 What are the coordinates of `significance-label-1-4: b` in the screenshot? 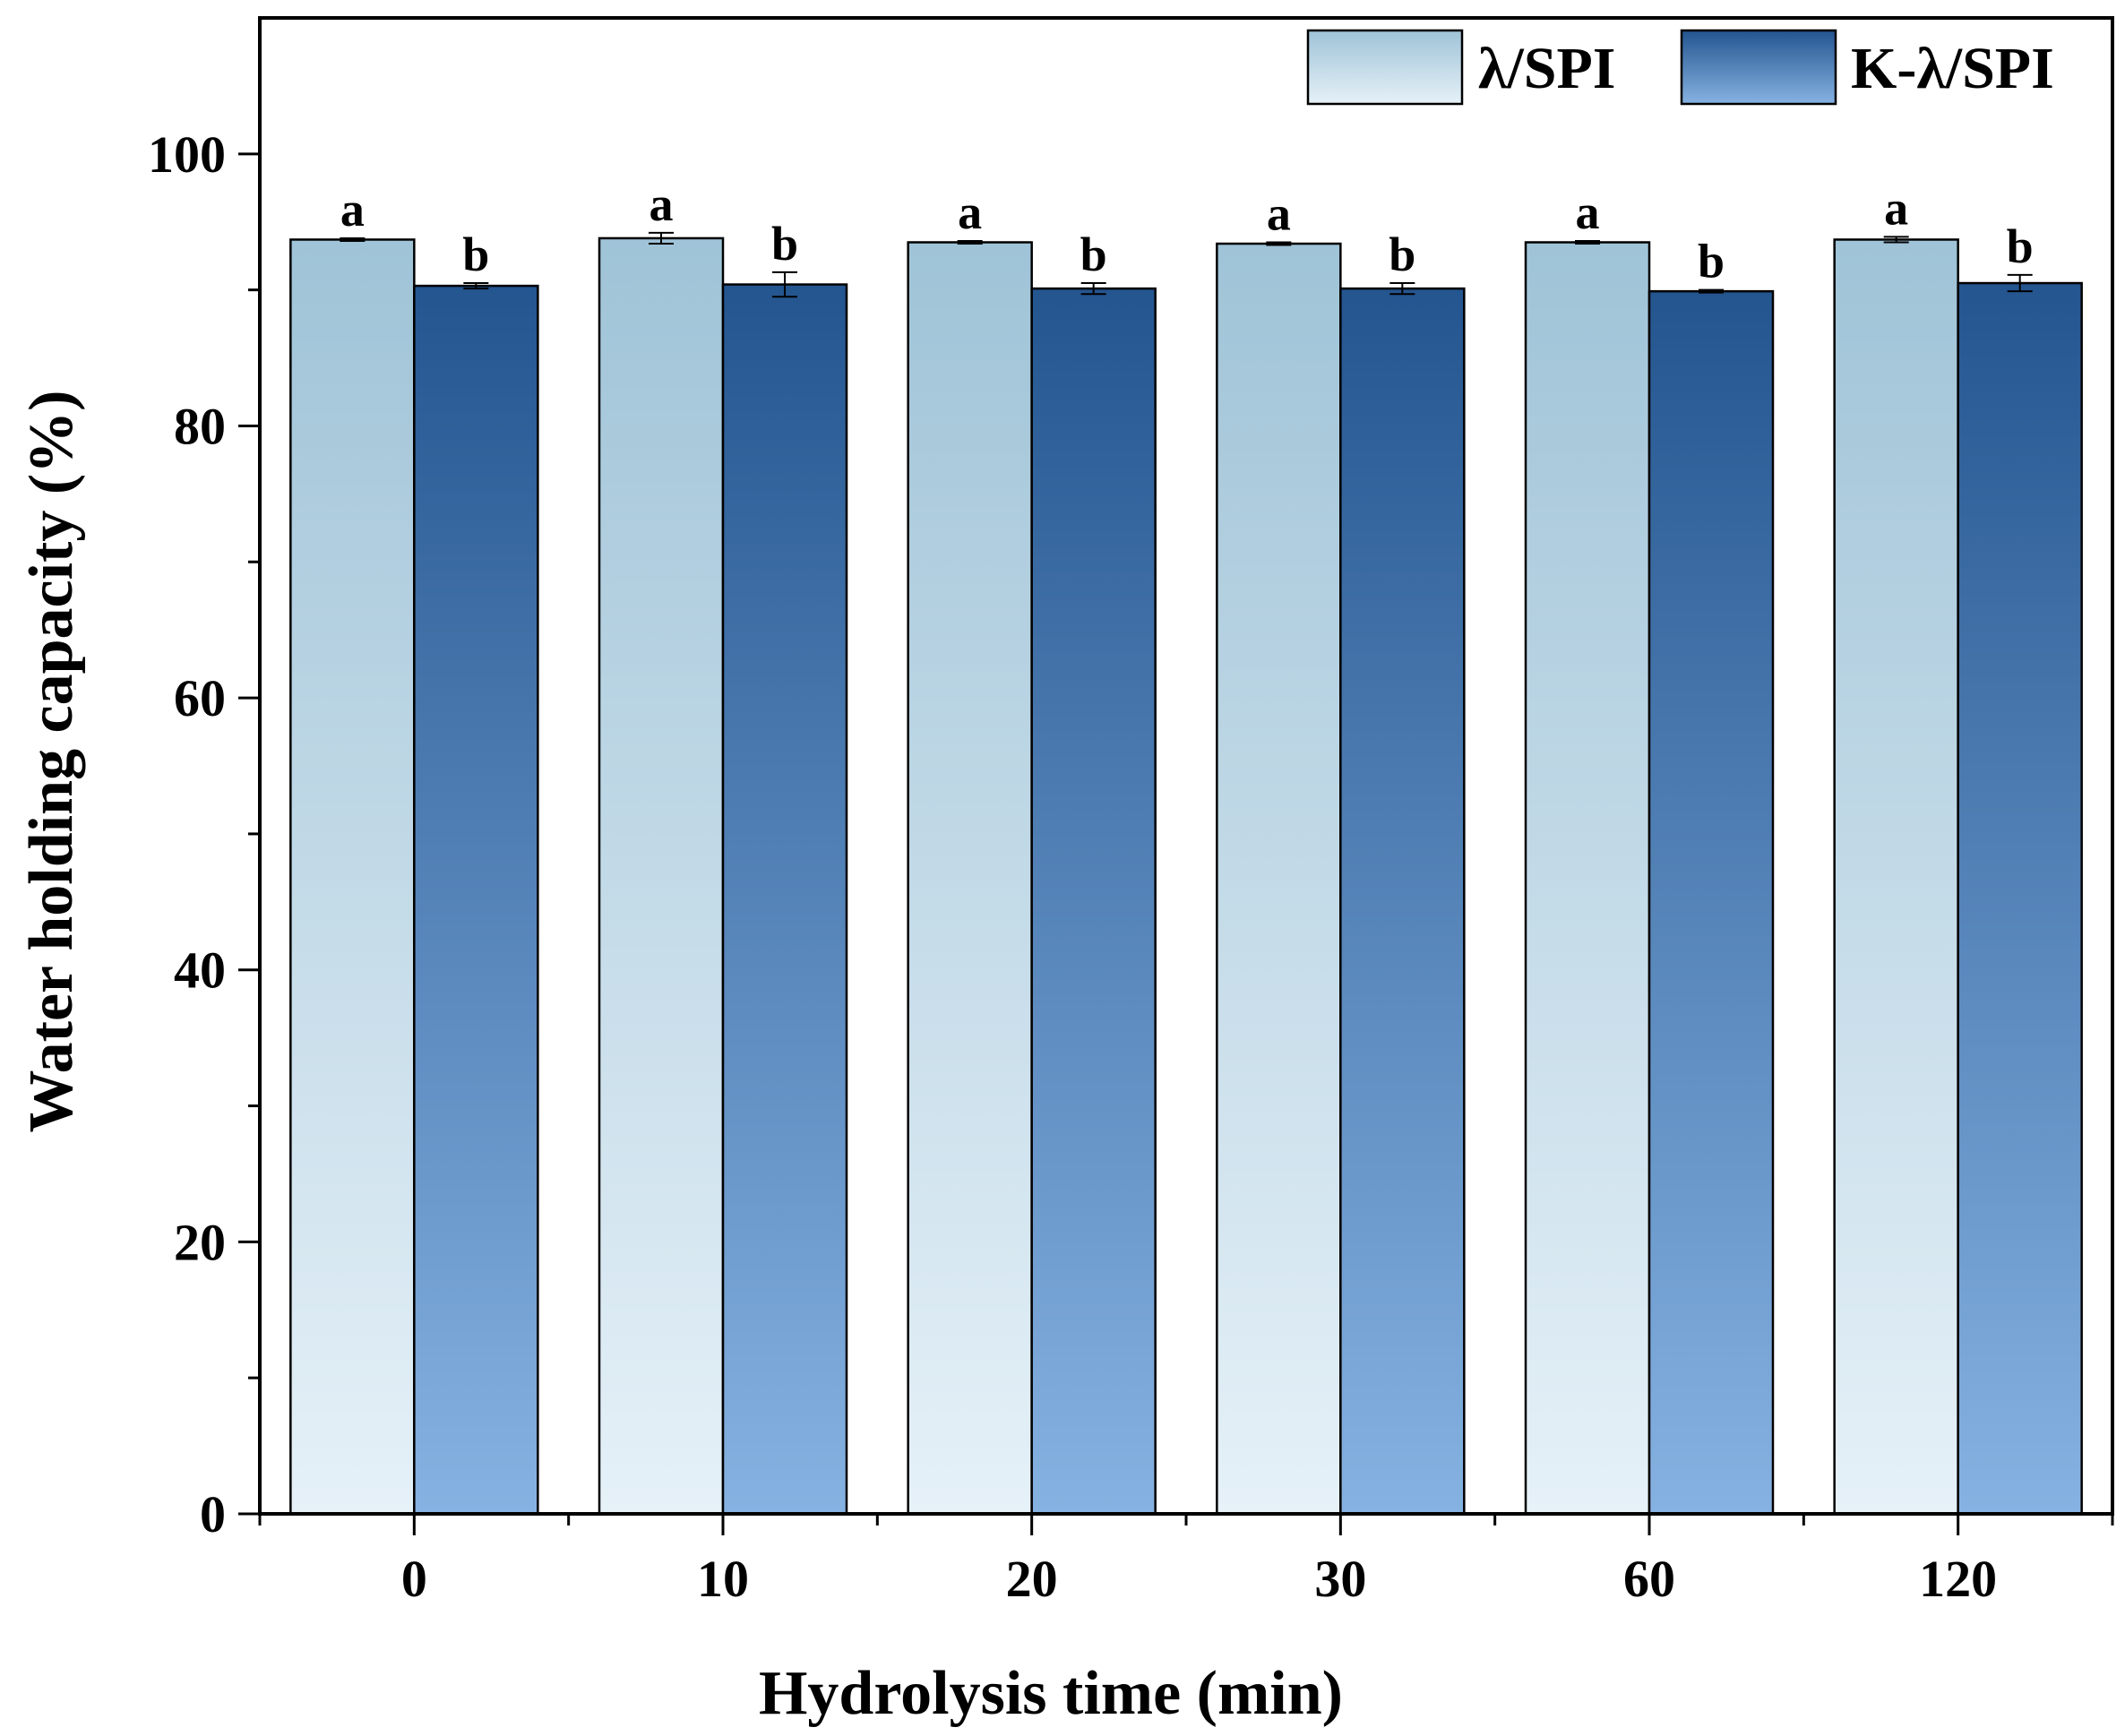 It's located at (1711, 261).